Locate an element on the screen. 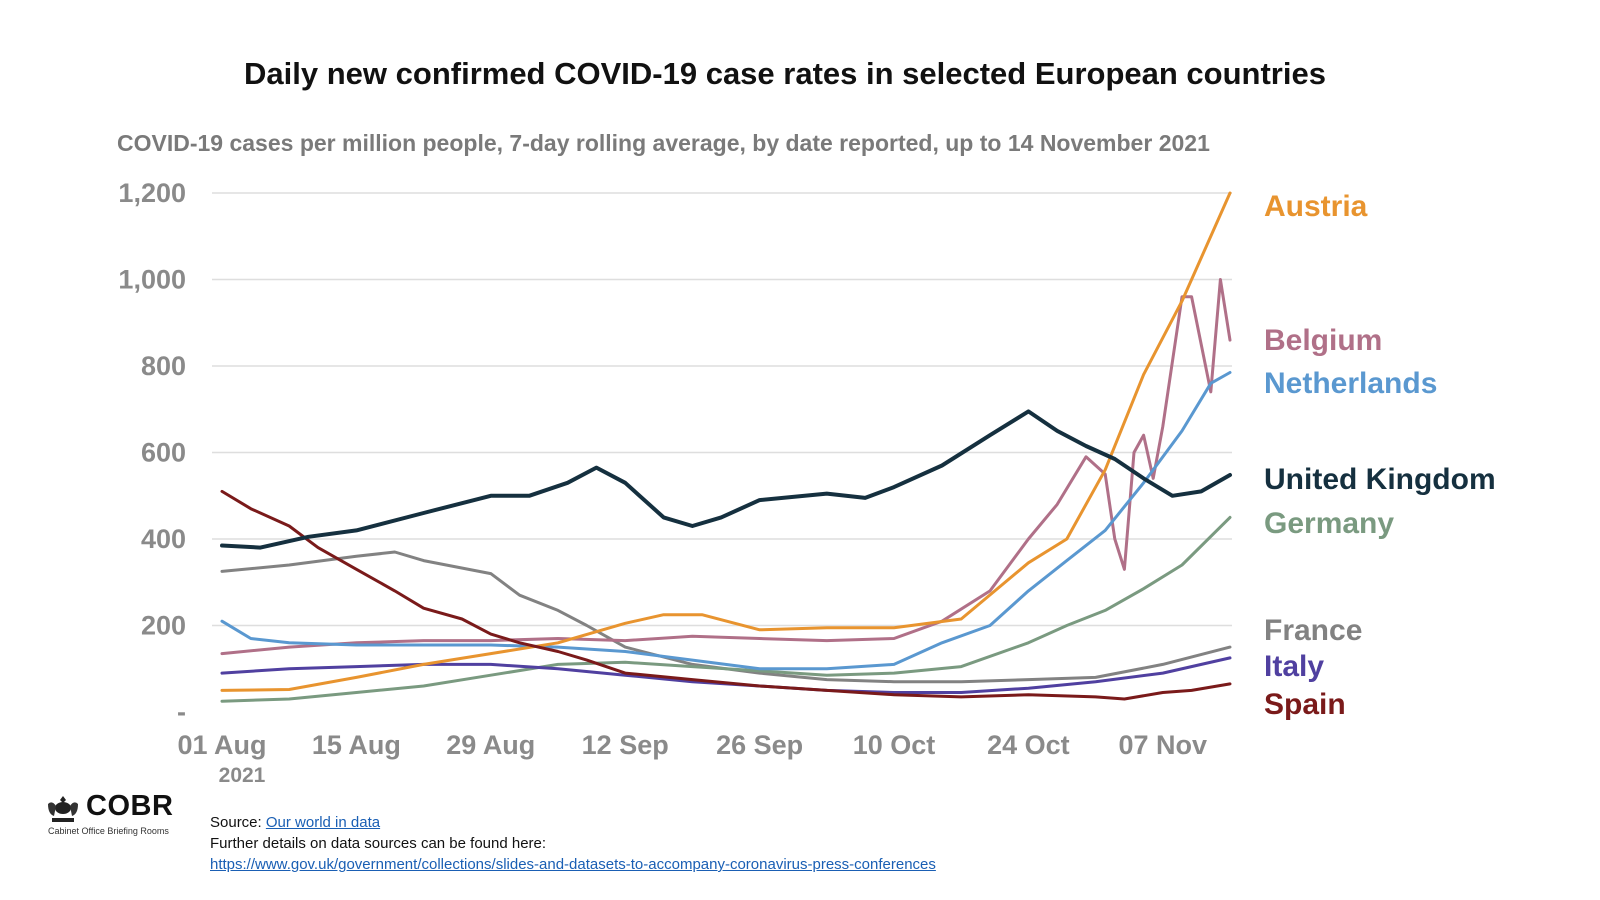 Image resolution: width=1600 pixels, height=900 pixels. x-year-label: 2021 is located at coordinates (242, 775).